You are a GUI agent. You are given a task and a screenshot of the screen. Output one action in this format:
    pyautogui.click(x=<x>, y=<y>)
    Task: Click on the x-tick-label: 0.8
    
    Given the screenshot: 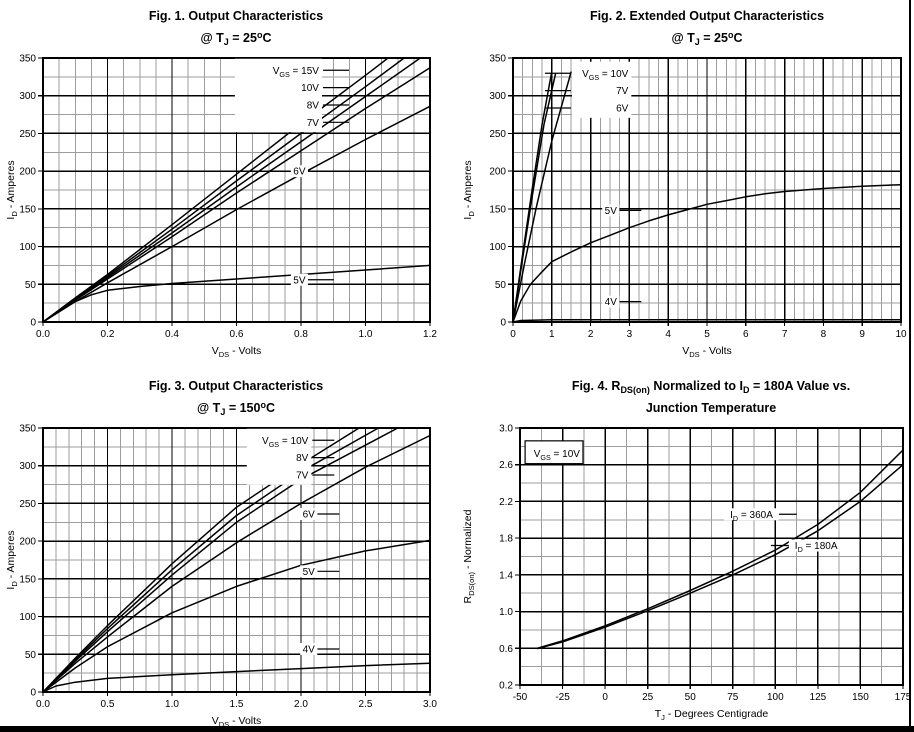 What is the action you would take?
    pyautogui.click(x=301, y=334)
    